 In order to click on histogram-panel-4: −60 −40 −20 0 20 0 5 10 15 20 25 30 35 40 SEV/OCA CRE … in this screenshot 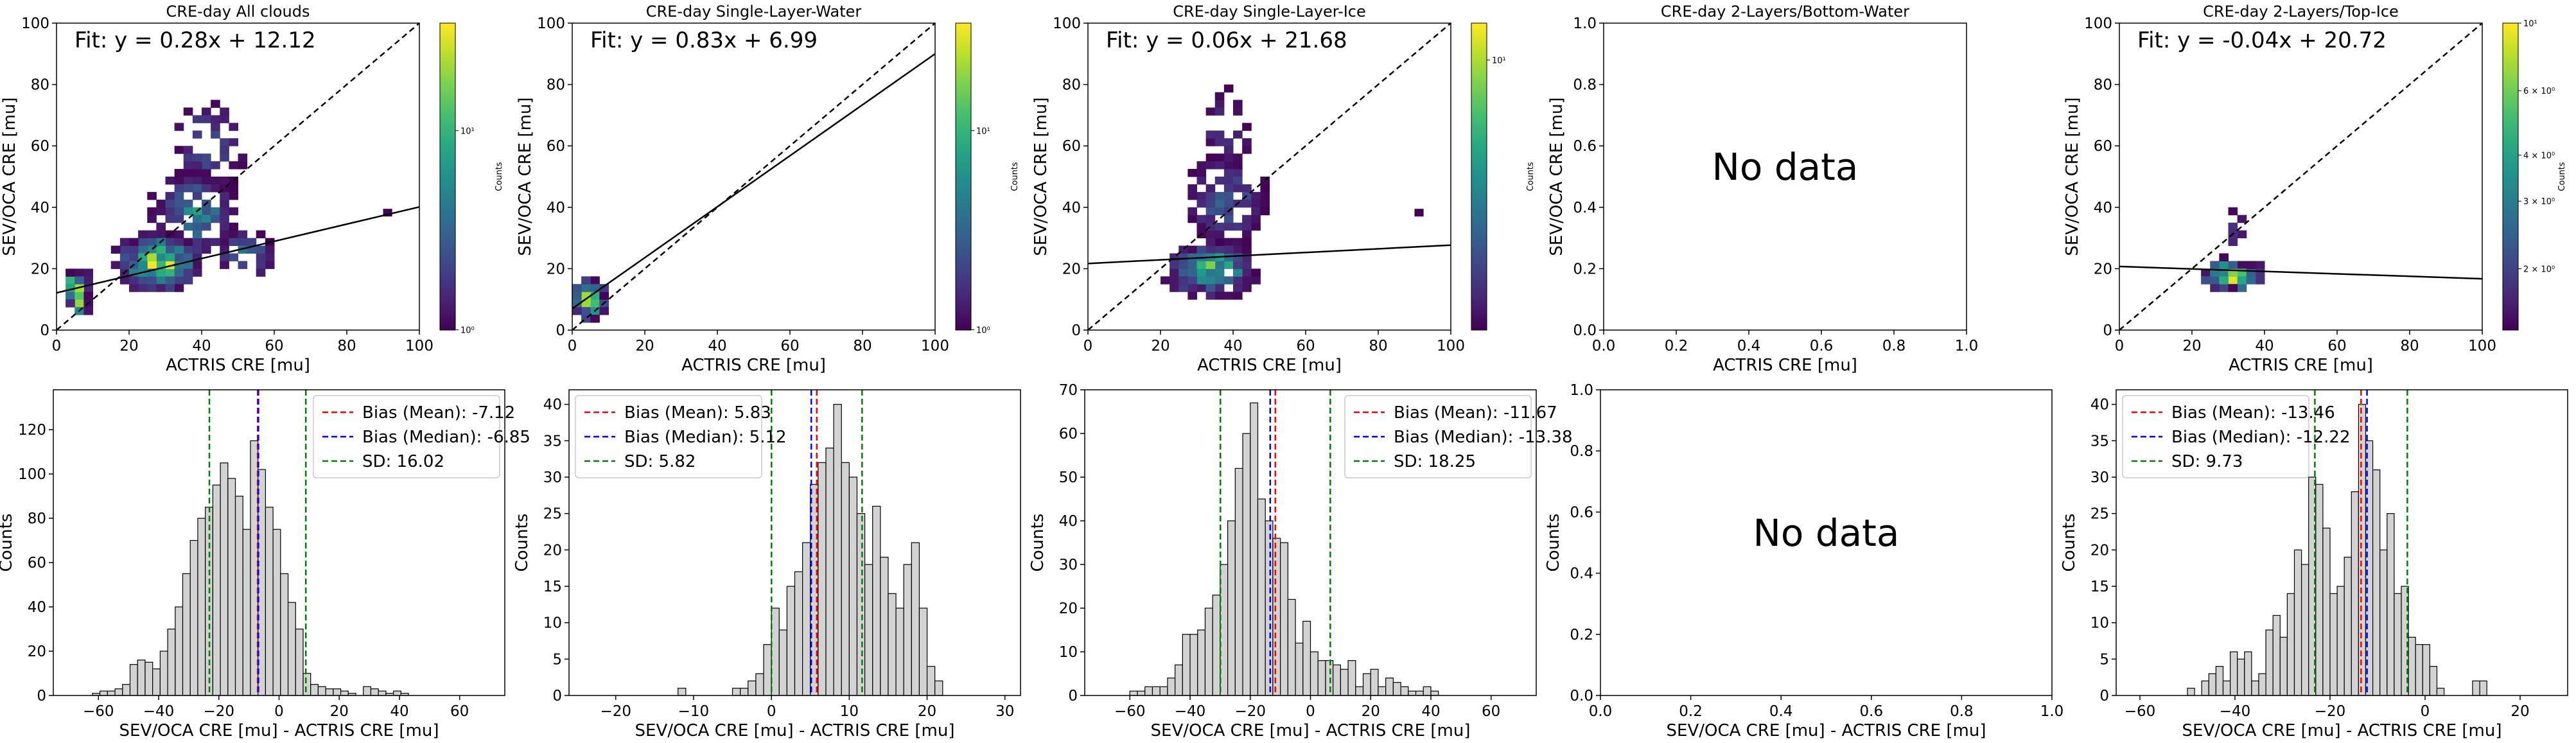, I will do `click(2314, 564)`.